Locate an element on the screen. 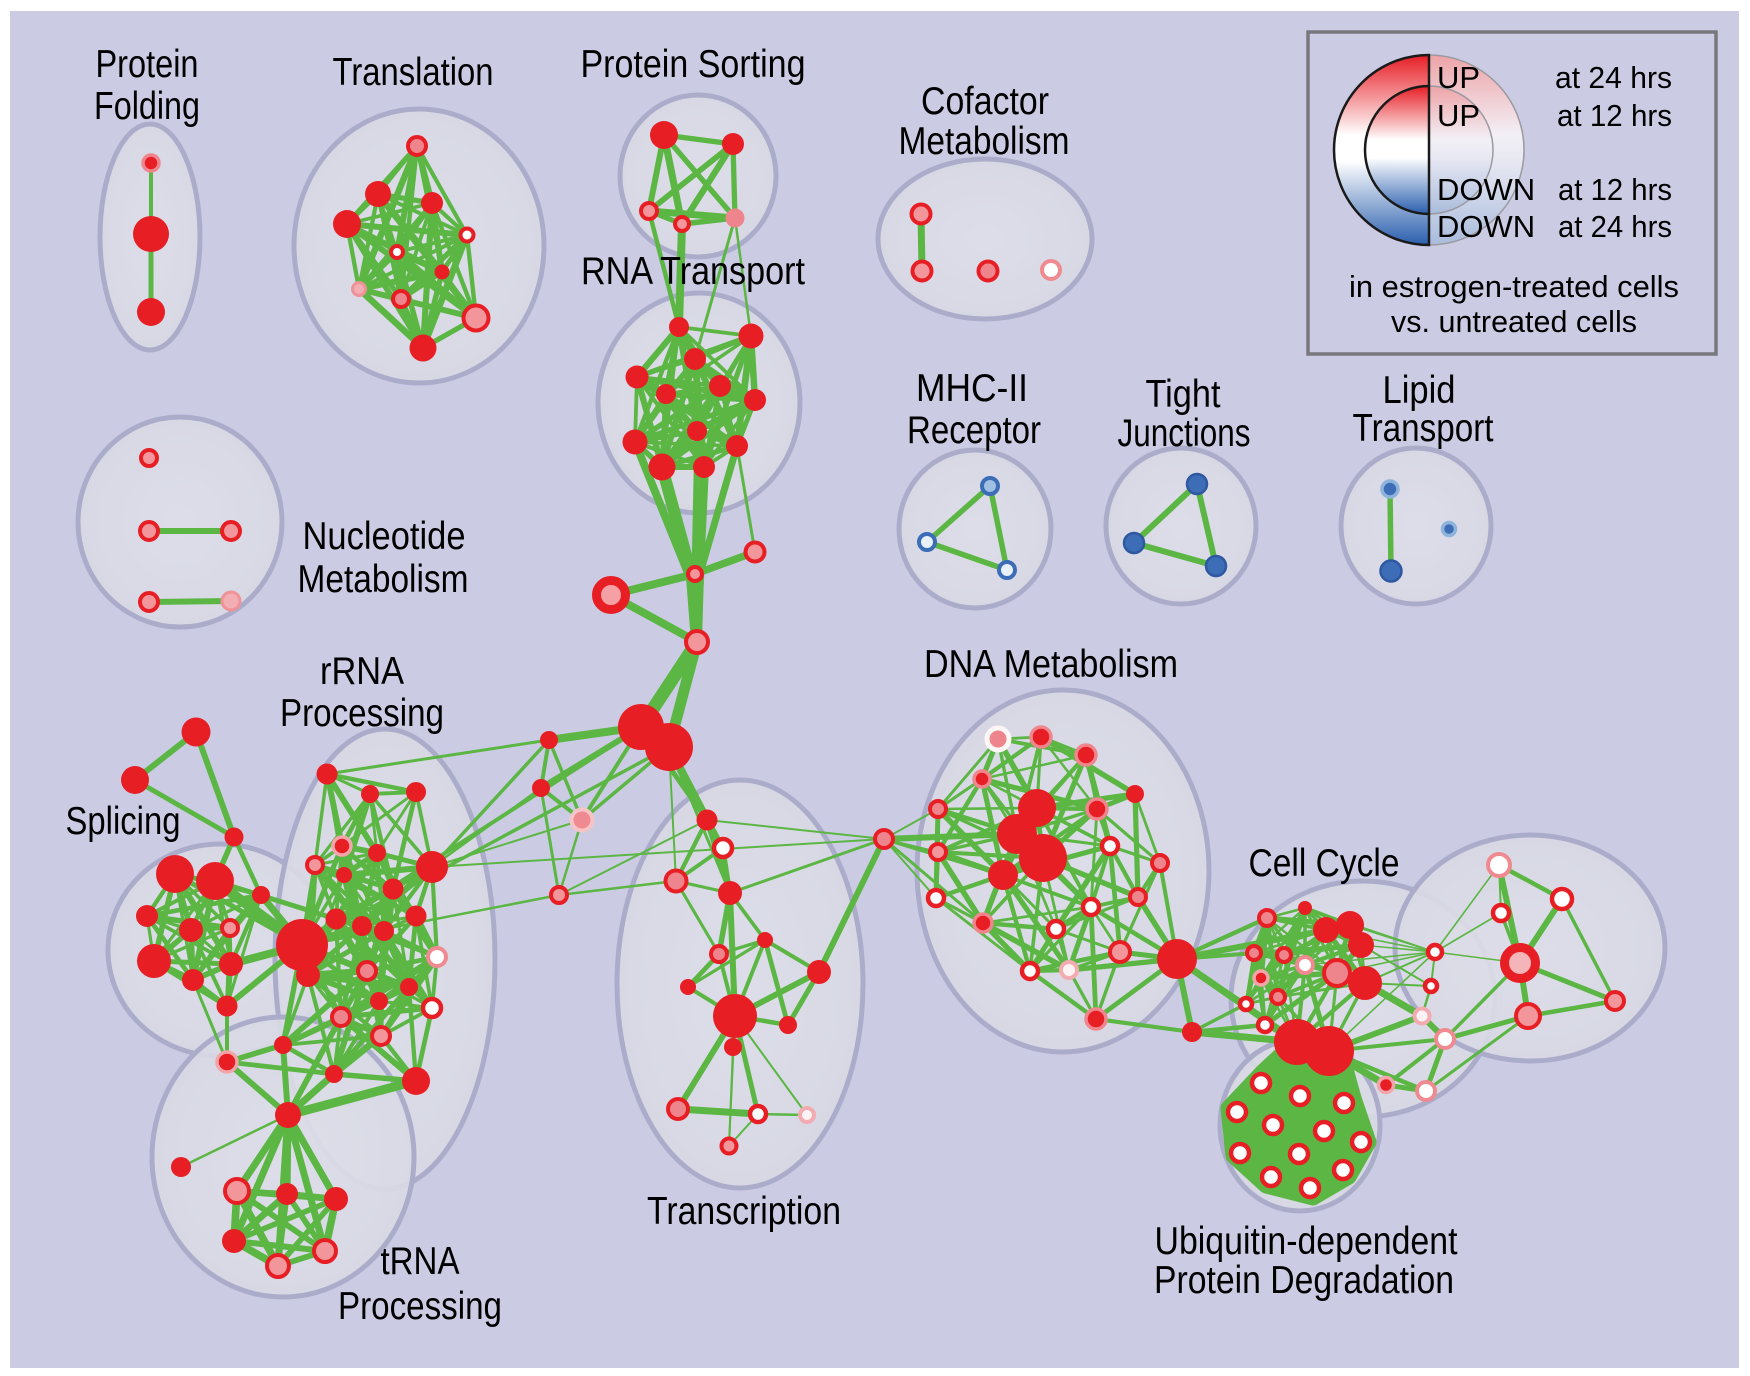 Image resolution: width=1750 pixels, height=1376 pixels. svg-text: Receptor is located at coordinates (974, 430).